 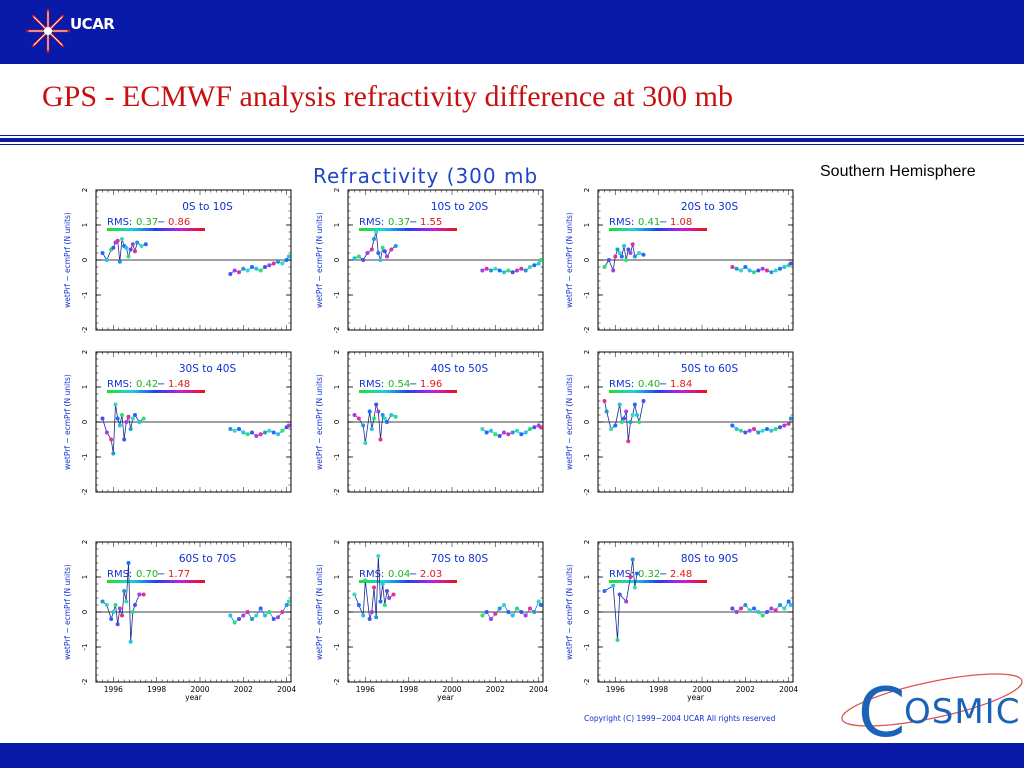 I want to click on cosmic-logo: C OSMIC, so click(x=932, y=708).